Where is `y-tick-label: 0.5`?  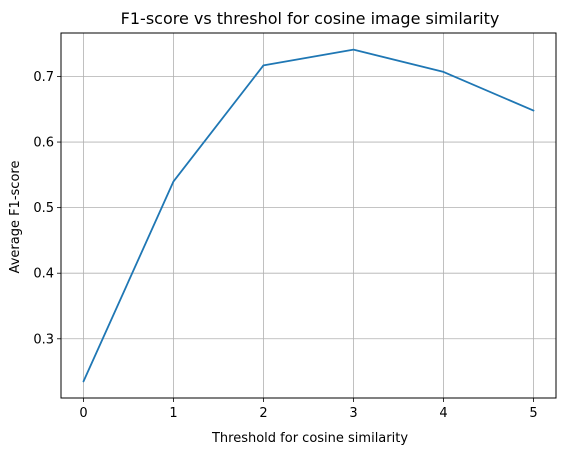
y-tick-label: 0.5 is located at coordinates (43, 208).